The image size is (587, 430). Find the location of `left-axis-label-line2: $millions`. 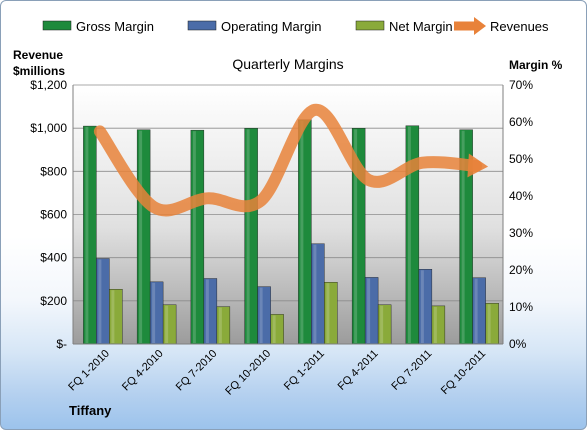

left-axis-label-line2: $millions is located at coordinates (39, 71).